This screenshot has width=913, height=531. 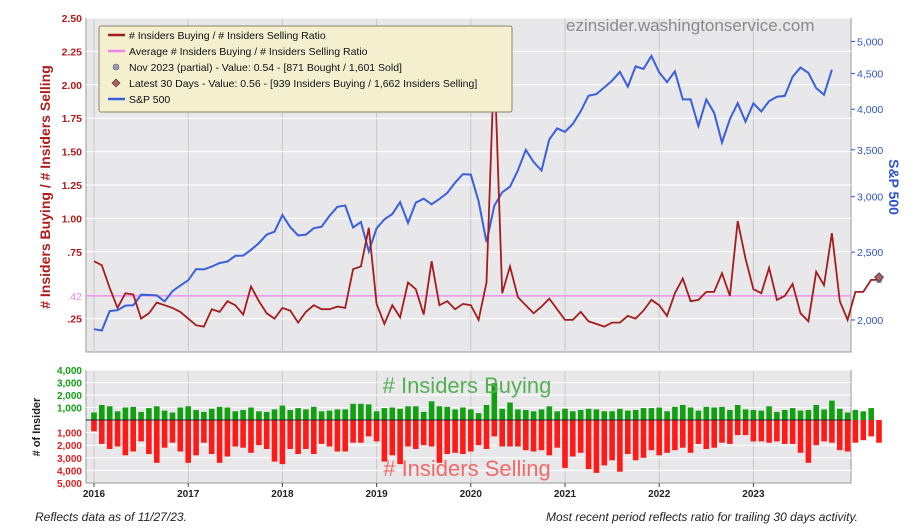 I want to click on left-tick-label: .75, so click(x=74, y=253).